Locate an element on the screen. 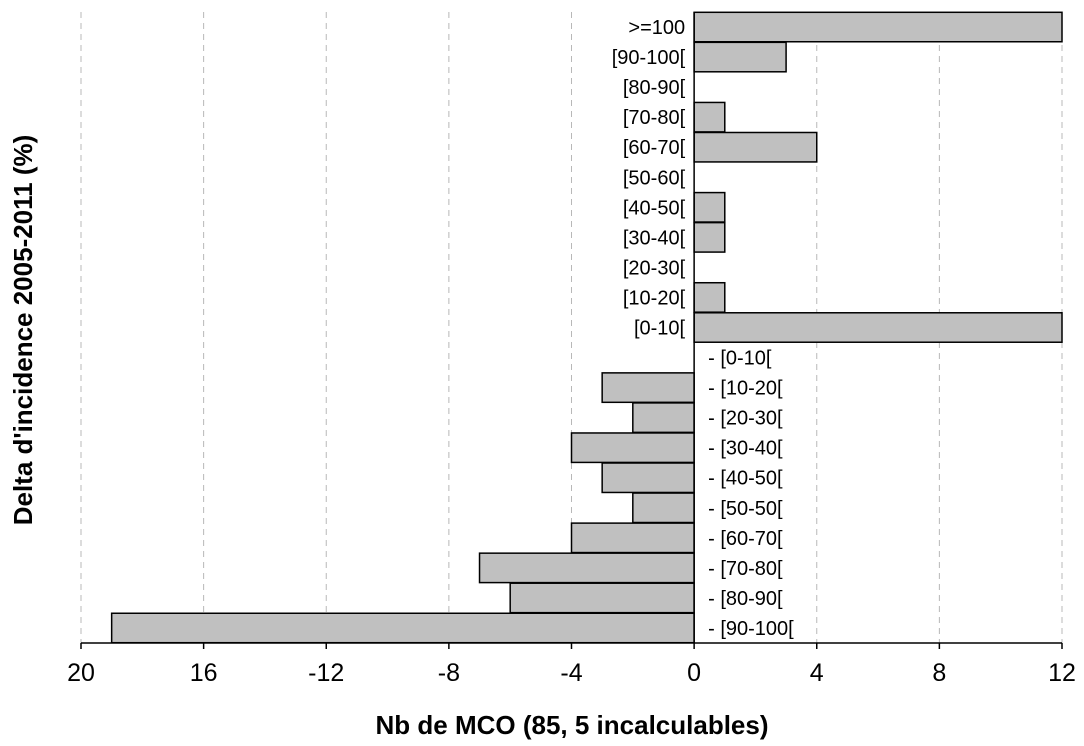 This screenshot has width=1084, height=746. category-label-4: [60-70[ is located at coordinates (654, 148).